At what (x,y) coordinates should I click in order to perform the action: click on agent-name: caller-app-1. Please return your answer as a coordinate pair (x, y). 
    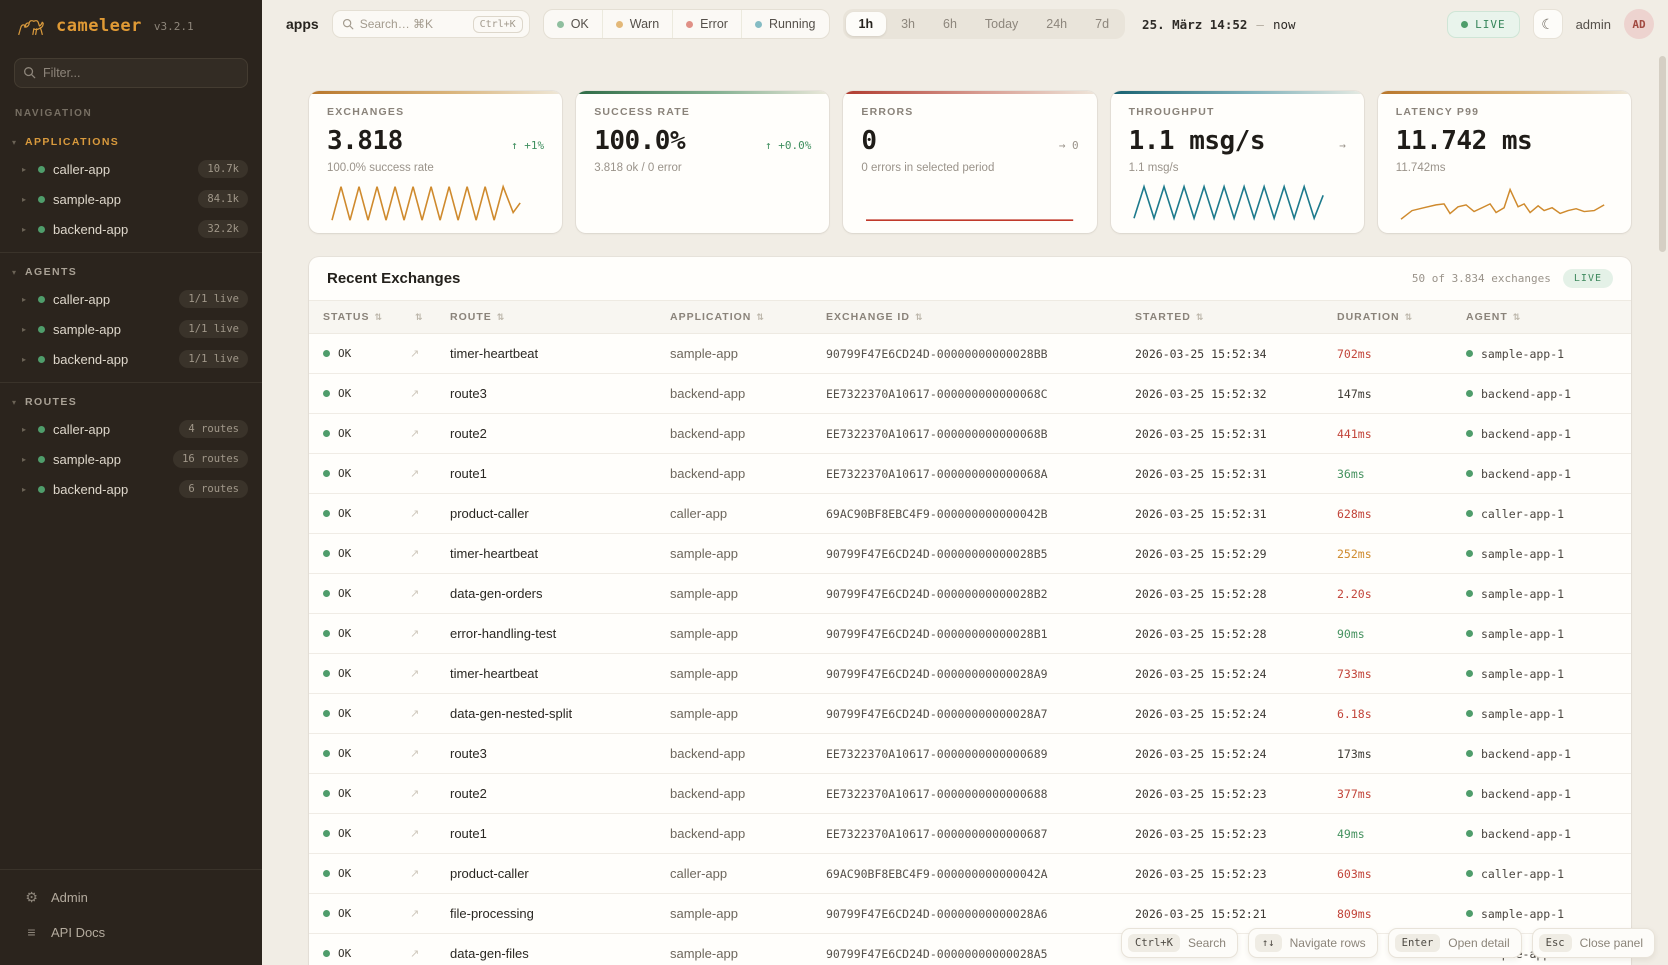
    Looking at the image, I should click on (1523, 513).